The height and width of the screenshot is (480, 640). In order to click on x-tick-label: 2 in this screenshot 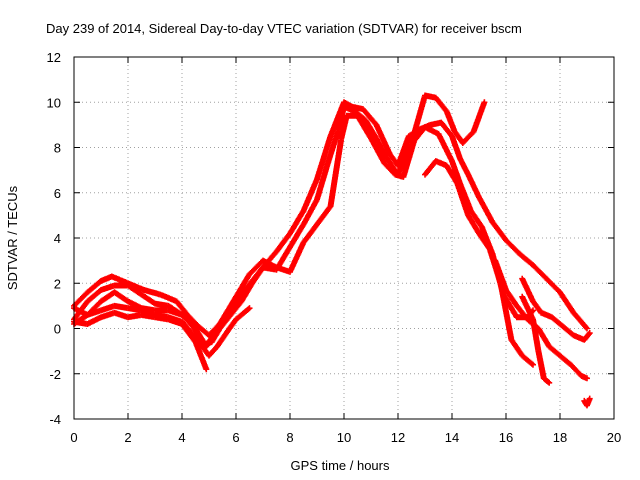, I will do `click(127, 437)`.